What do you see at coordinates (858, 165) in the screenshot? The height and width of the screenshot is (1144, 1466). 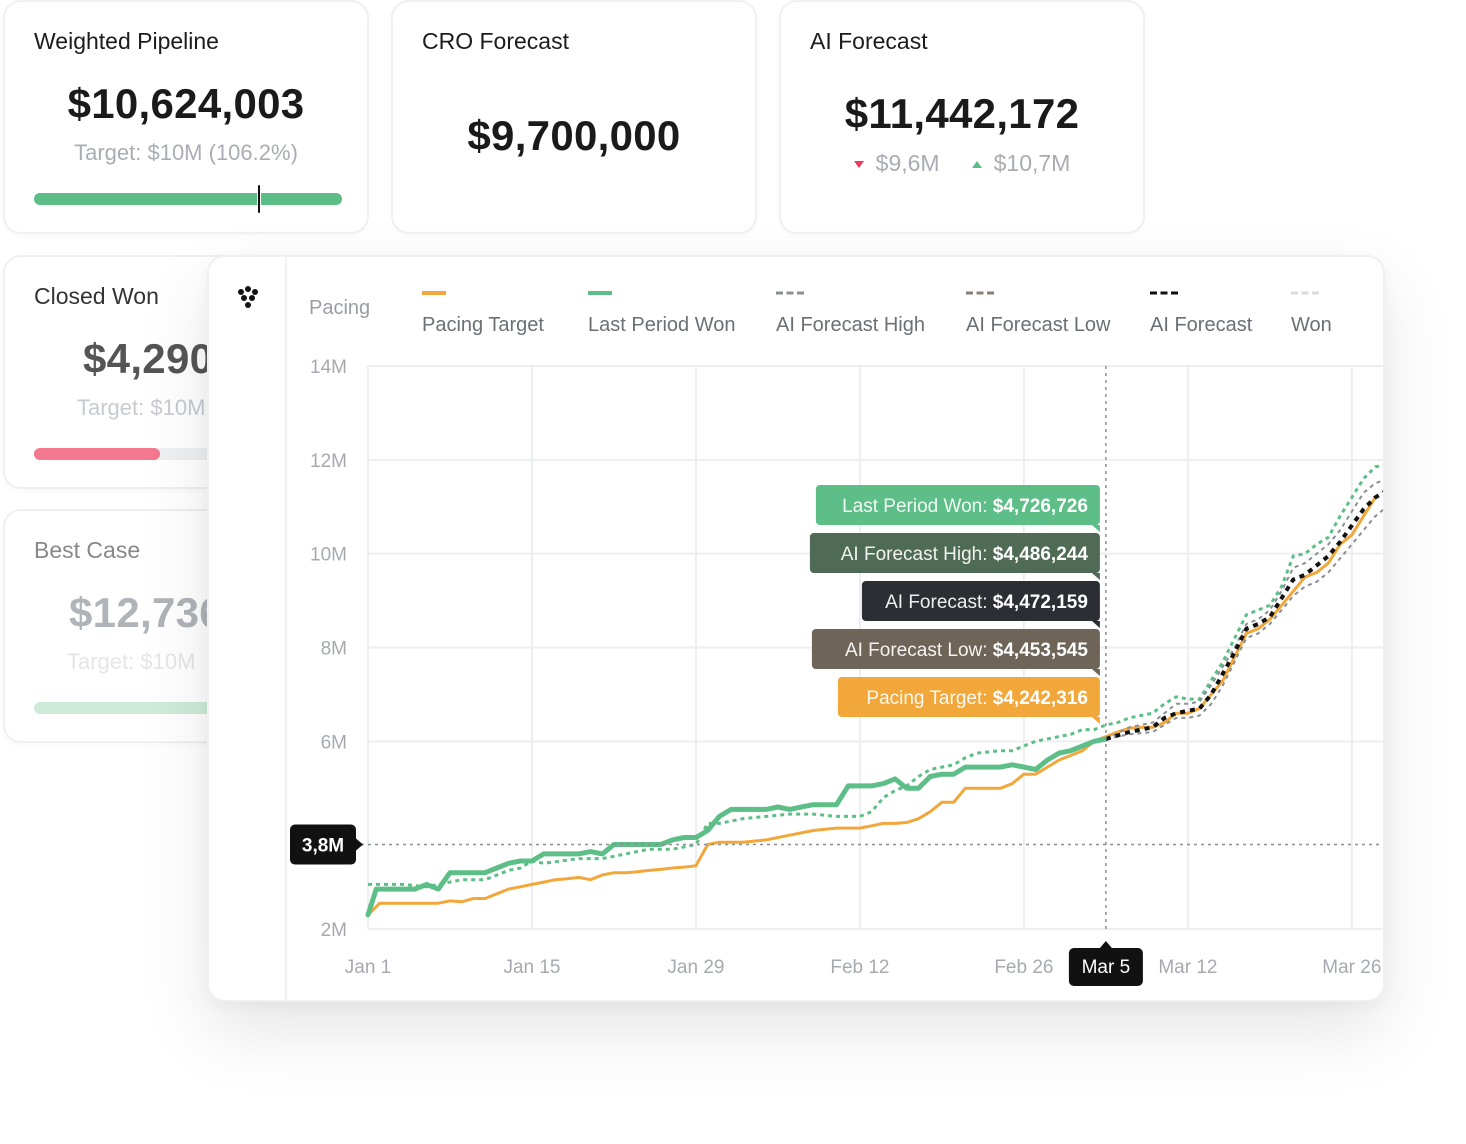 I see `arrow-down-icon` at bounding box center [858, 165].